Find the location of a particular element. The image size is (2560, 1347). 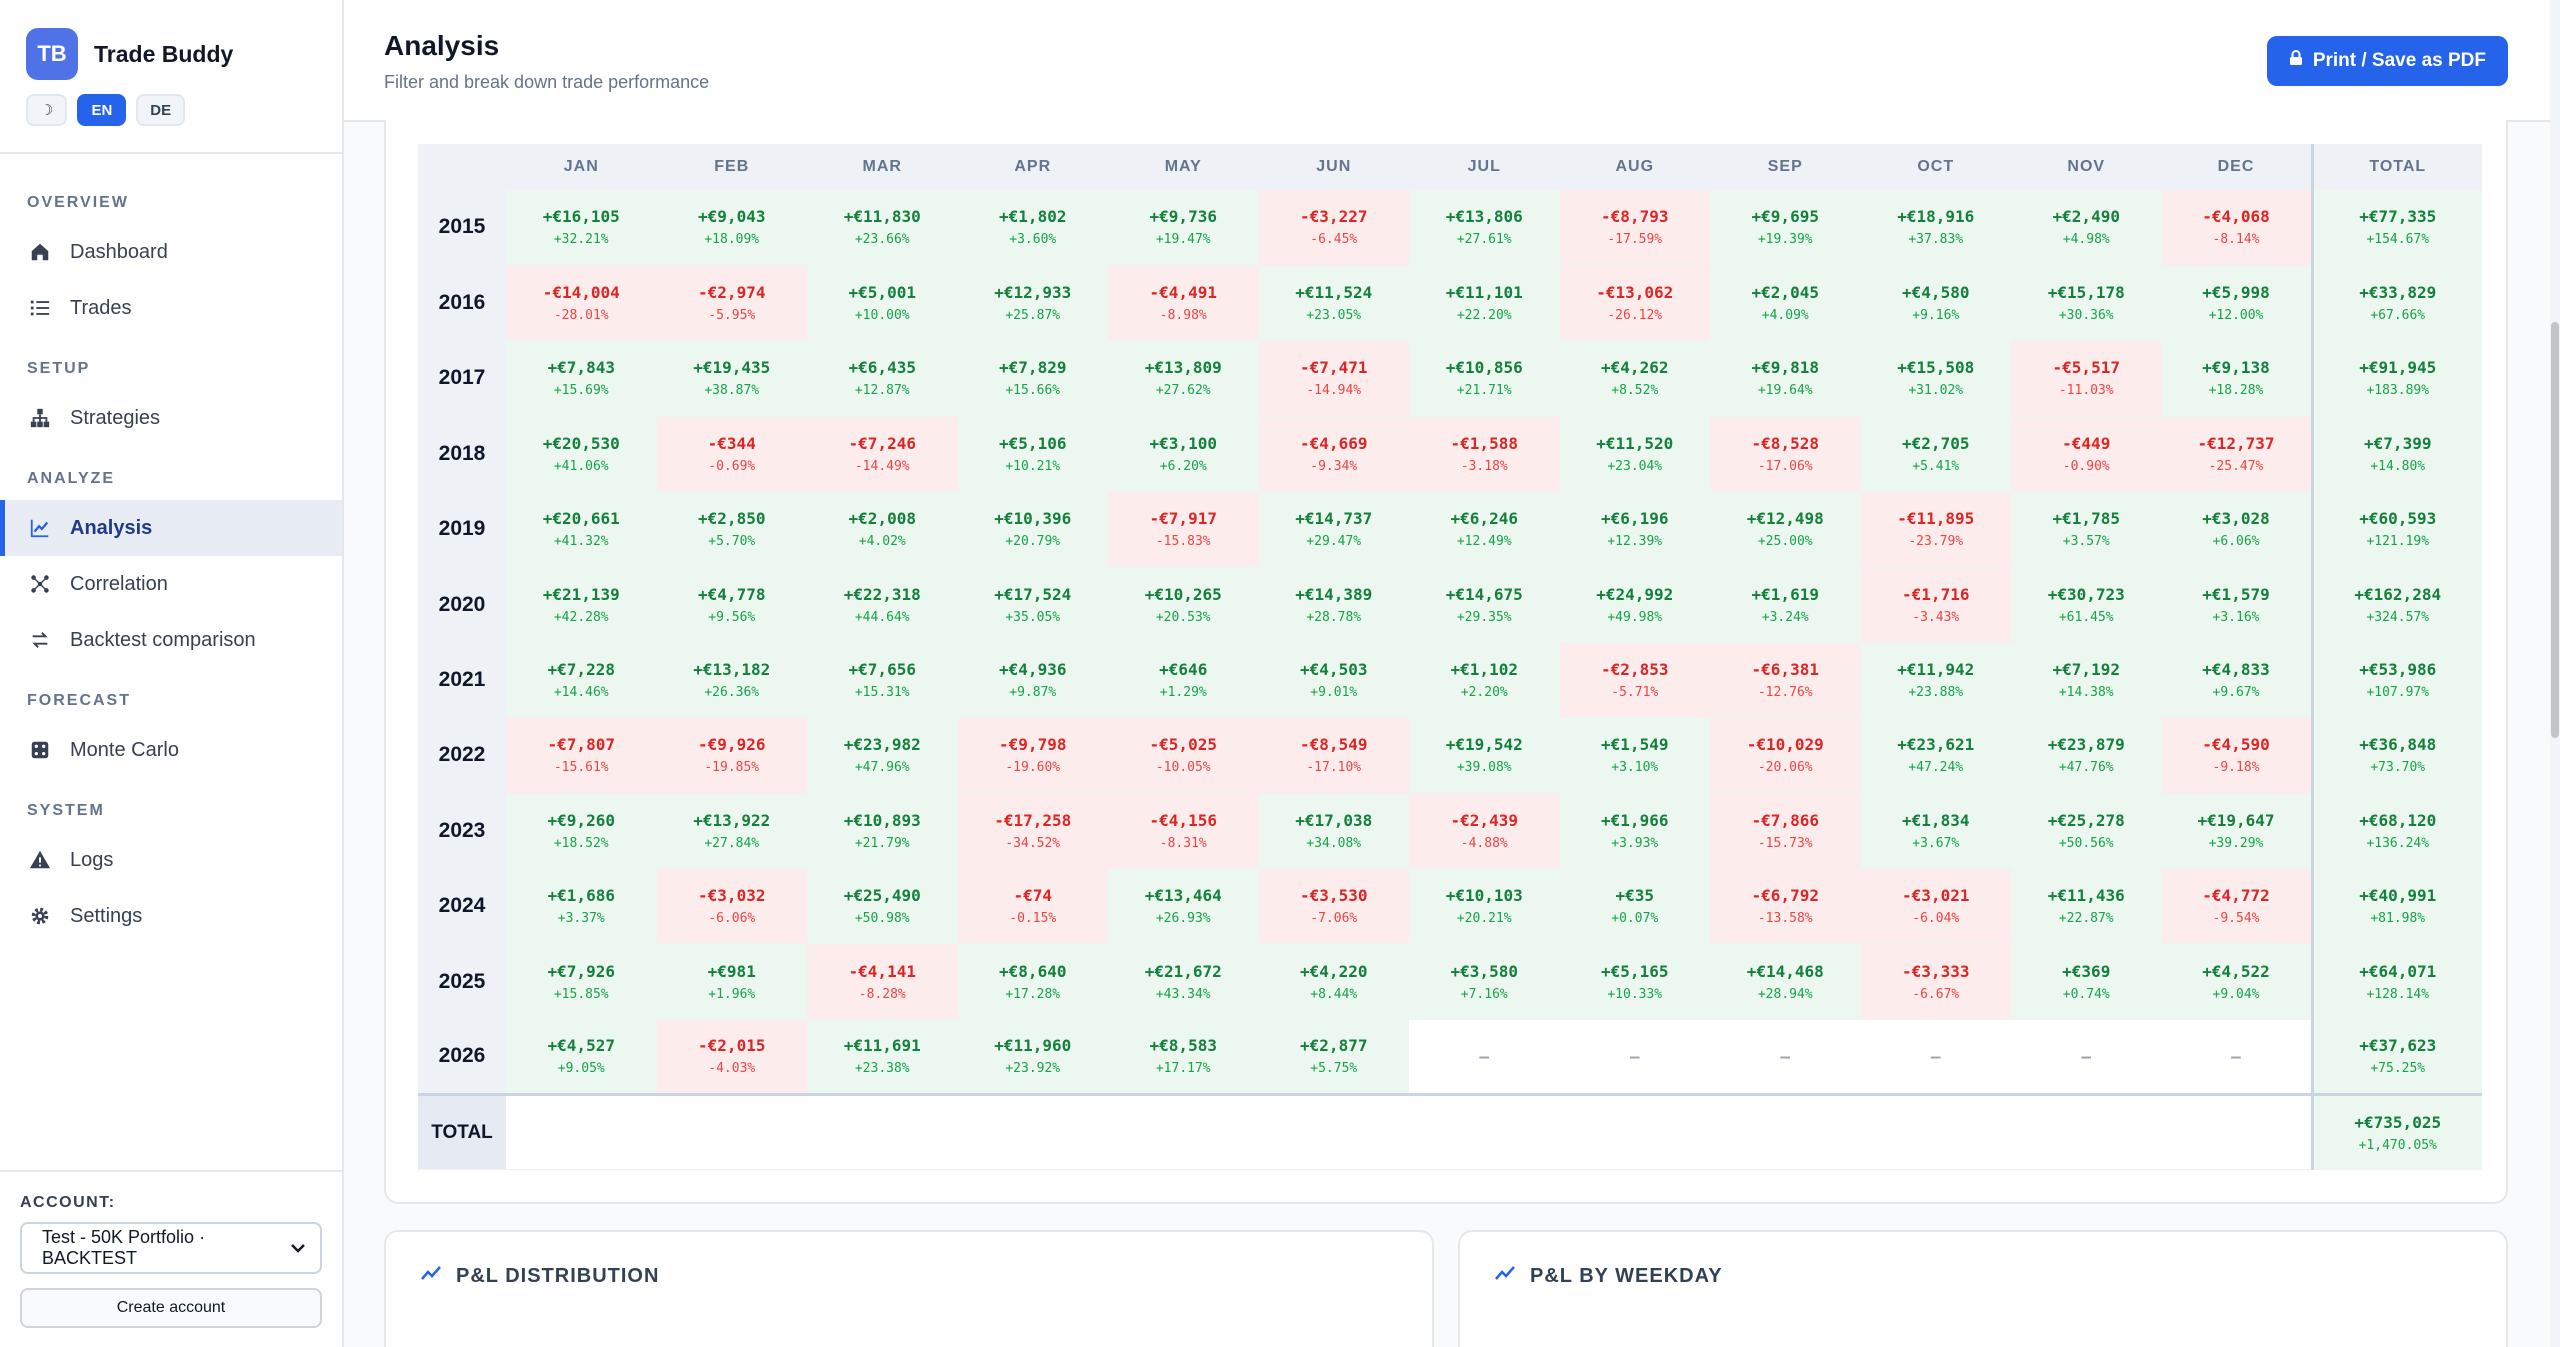

year-total-cell: +€64,071 +128.14% is located at coordinates (2396, 981).